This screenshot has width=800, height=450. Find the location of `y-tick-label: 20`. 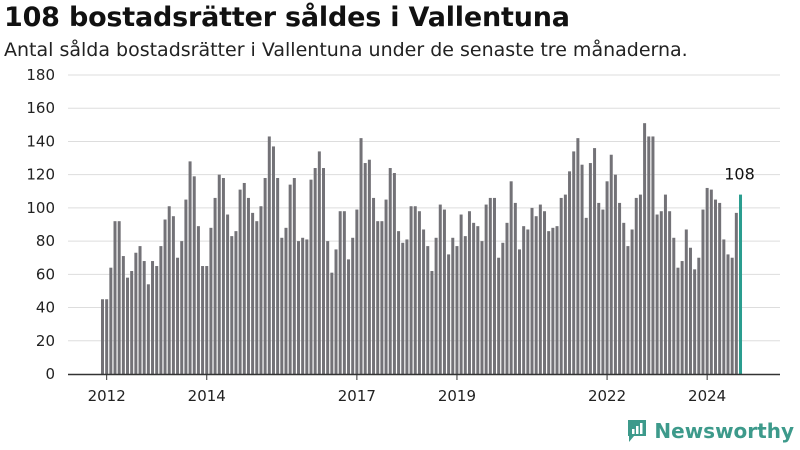

y-tick-label: 20 is located at coordinates (45, 341).